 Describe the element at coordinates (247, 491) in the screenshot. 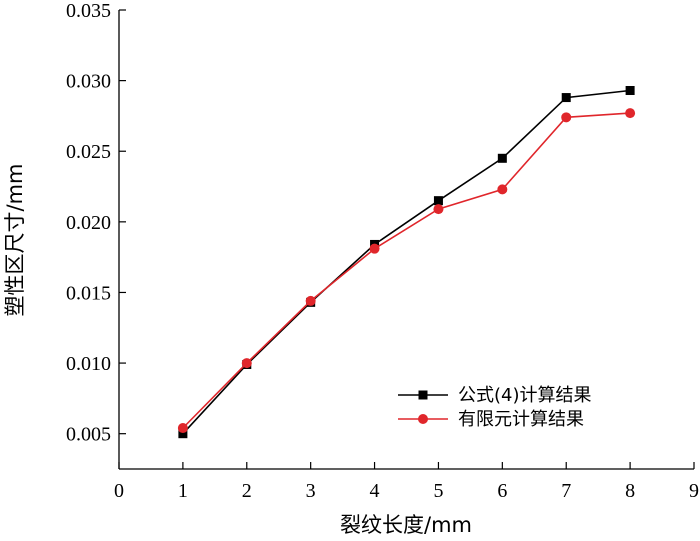

I see `x-tick-label: 2` at that location.